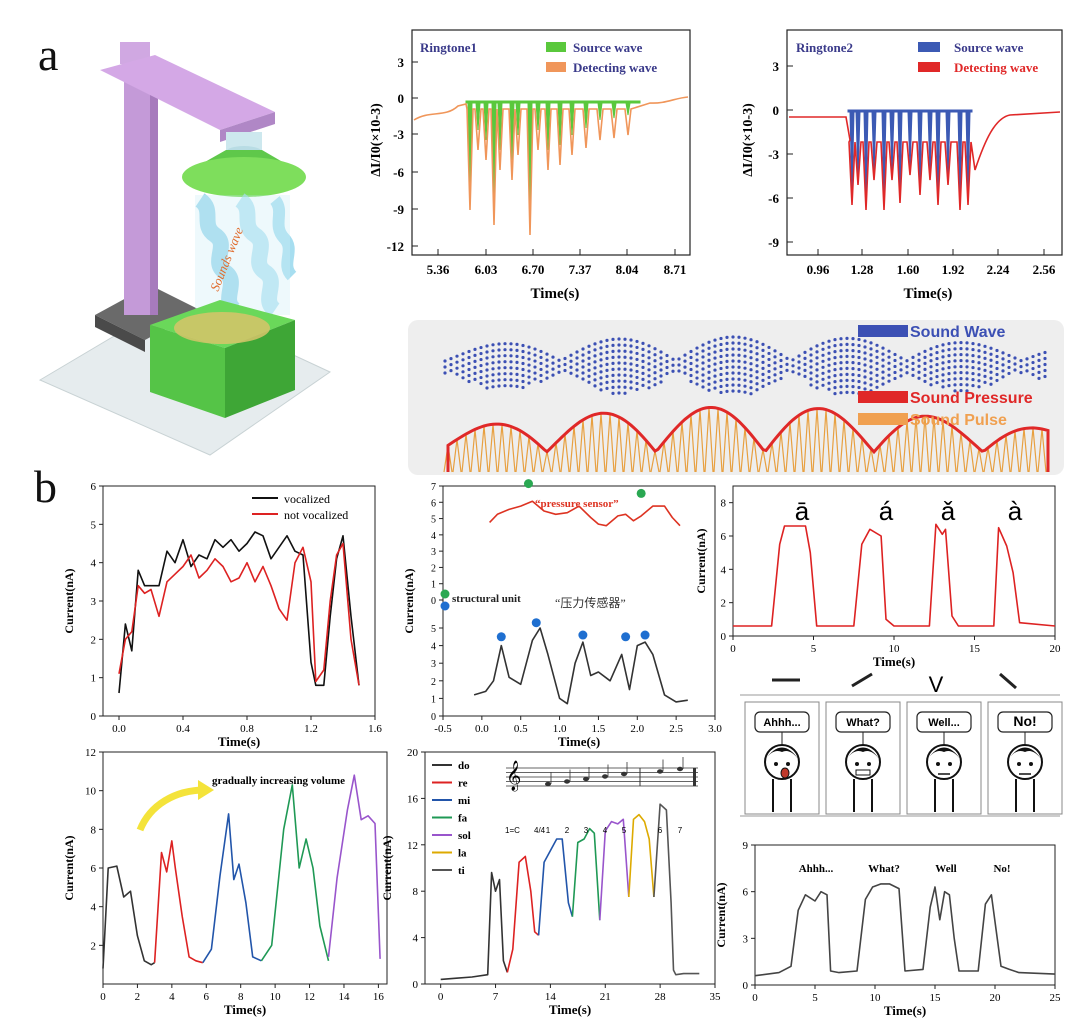 This screenshot has width=1080, height=1020. I want to click on notation-number: 2, so click(567, 830).